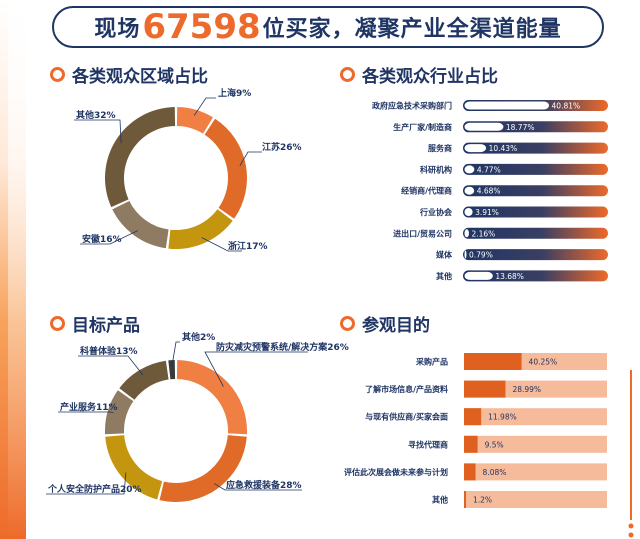  What do you see at coordinates (396, 472) in the screenshot?
I see `bar-category-label: 评估此次展会做未来参与计划` at bounding box center [396, 472].